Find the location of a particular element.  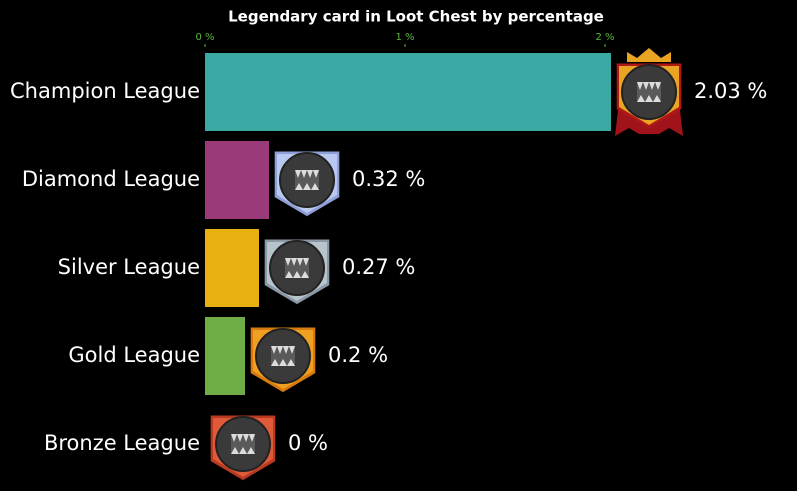

category-label: Gold League is located at coordinates (134, 355).